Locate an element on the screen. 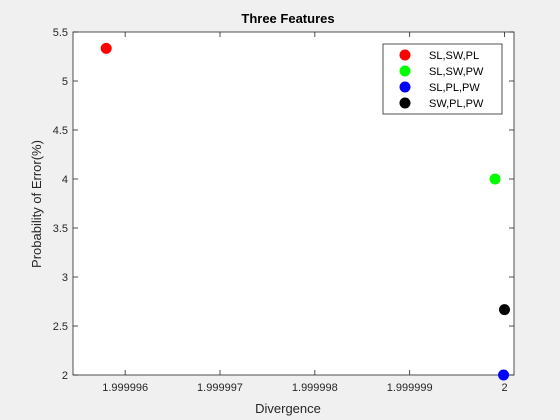 This screenshot has width=560, height=420. y-tick-label: 4 is located at coordinates (65, 180).